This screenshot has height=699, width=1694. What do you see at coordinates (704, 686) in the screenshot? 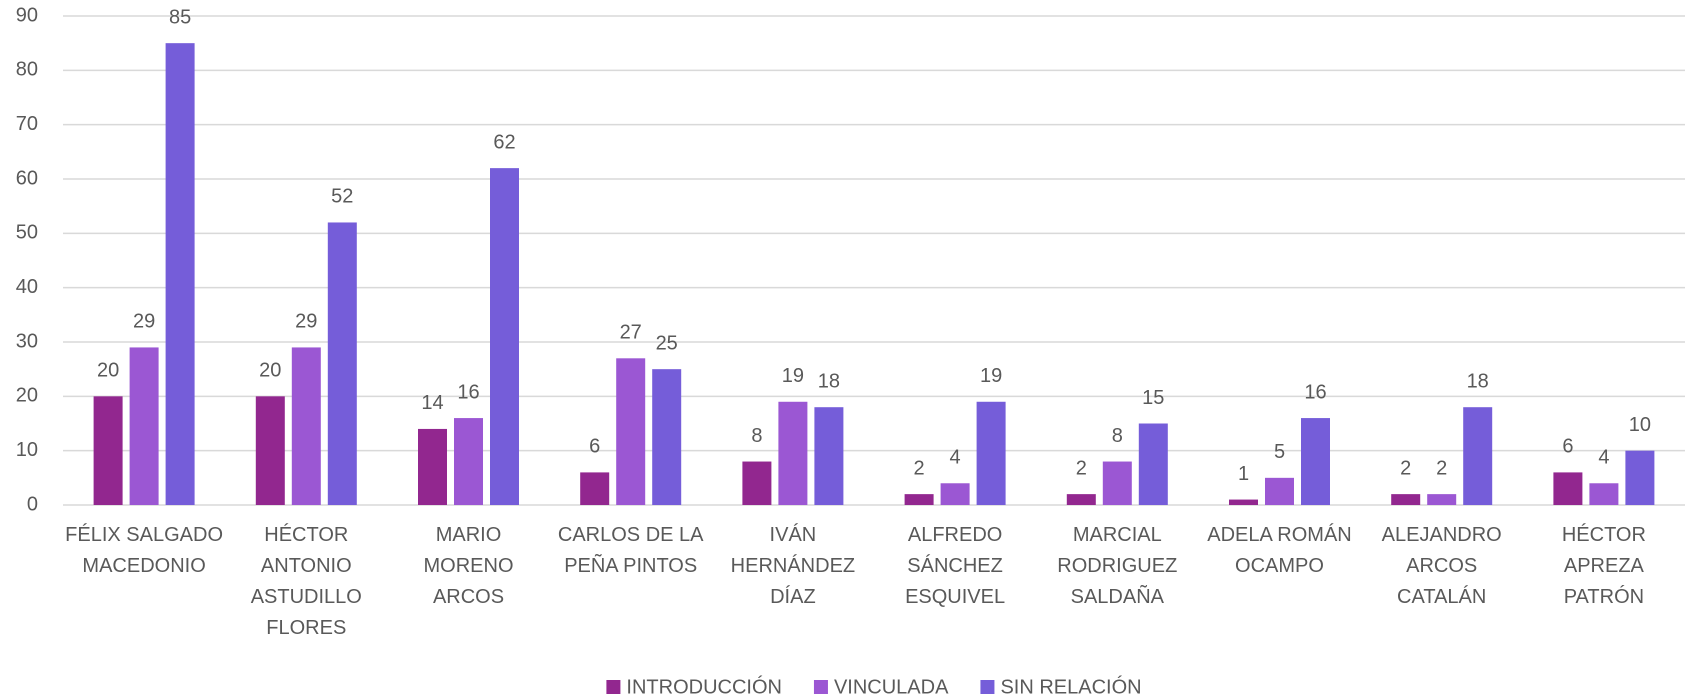
I see `legend-label: INTRODUCCIÓN` at bounding box center [704, 686].